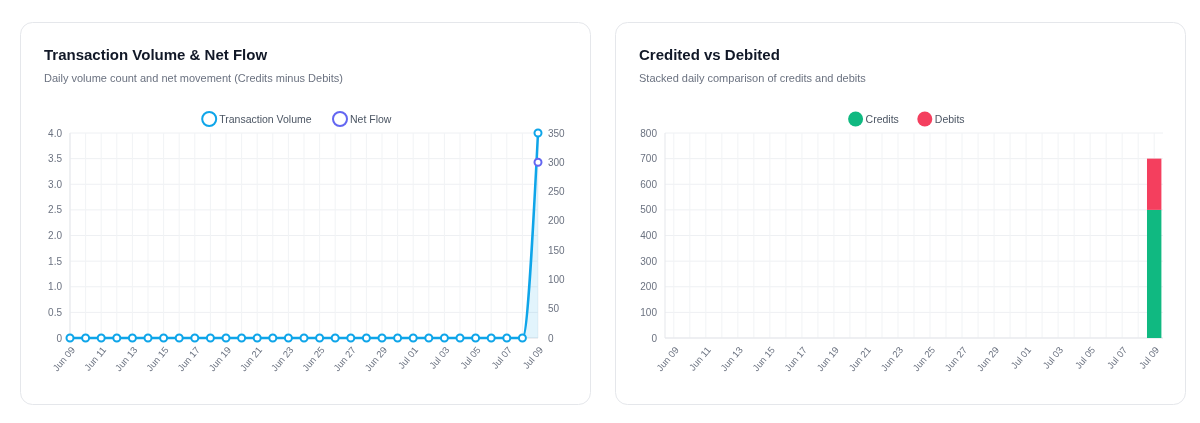  What do you see at coordinates (55, 287) in the screenshot?
I see `y-tick-label: 1.0` at bounding box center [55, 287].